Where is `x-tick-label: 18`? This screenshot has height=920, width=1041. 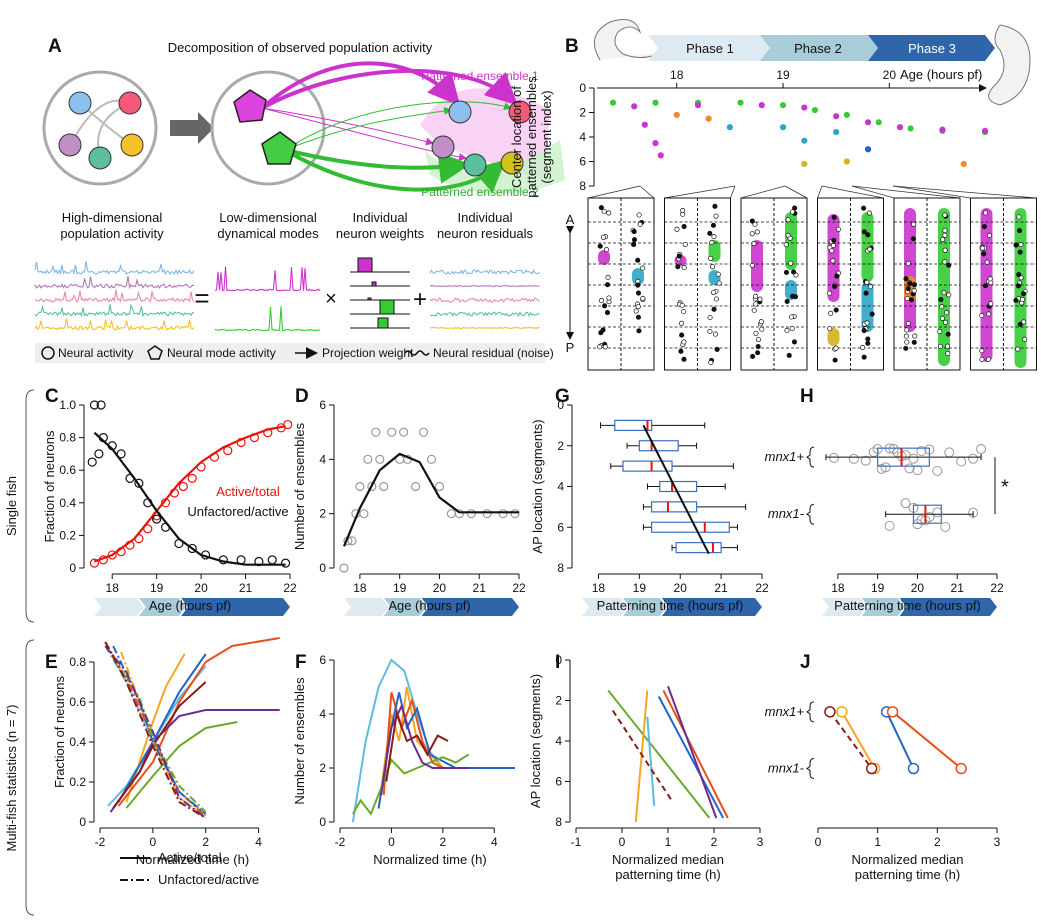
x-tick-label: 18 is located at coordinates (113, 588).